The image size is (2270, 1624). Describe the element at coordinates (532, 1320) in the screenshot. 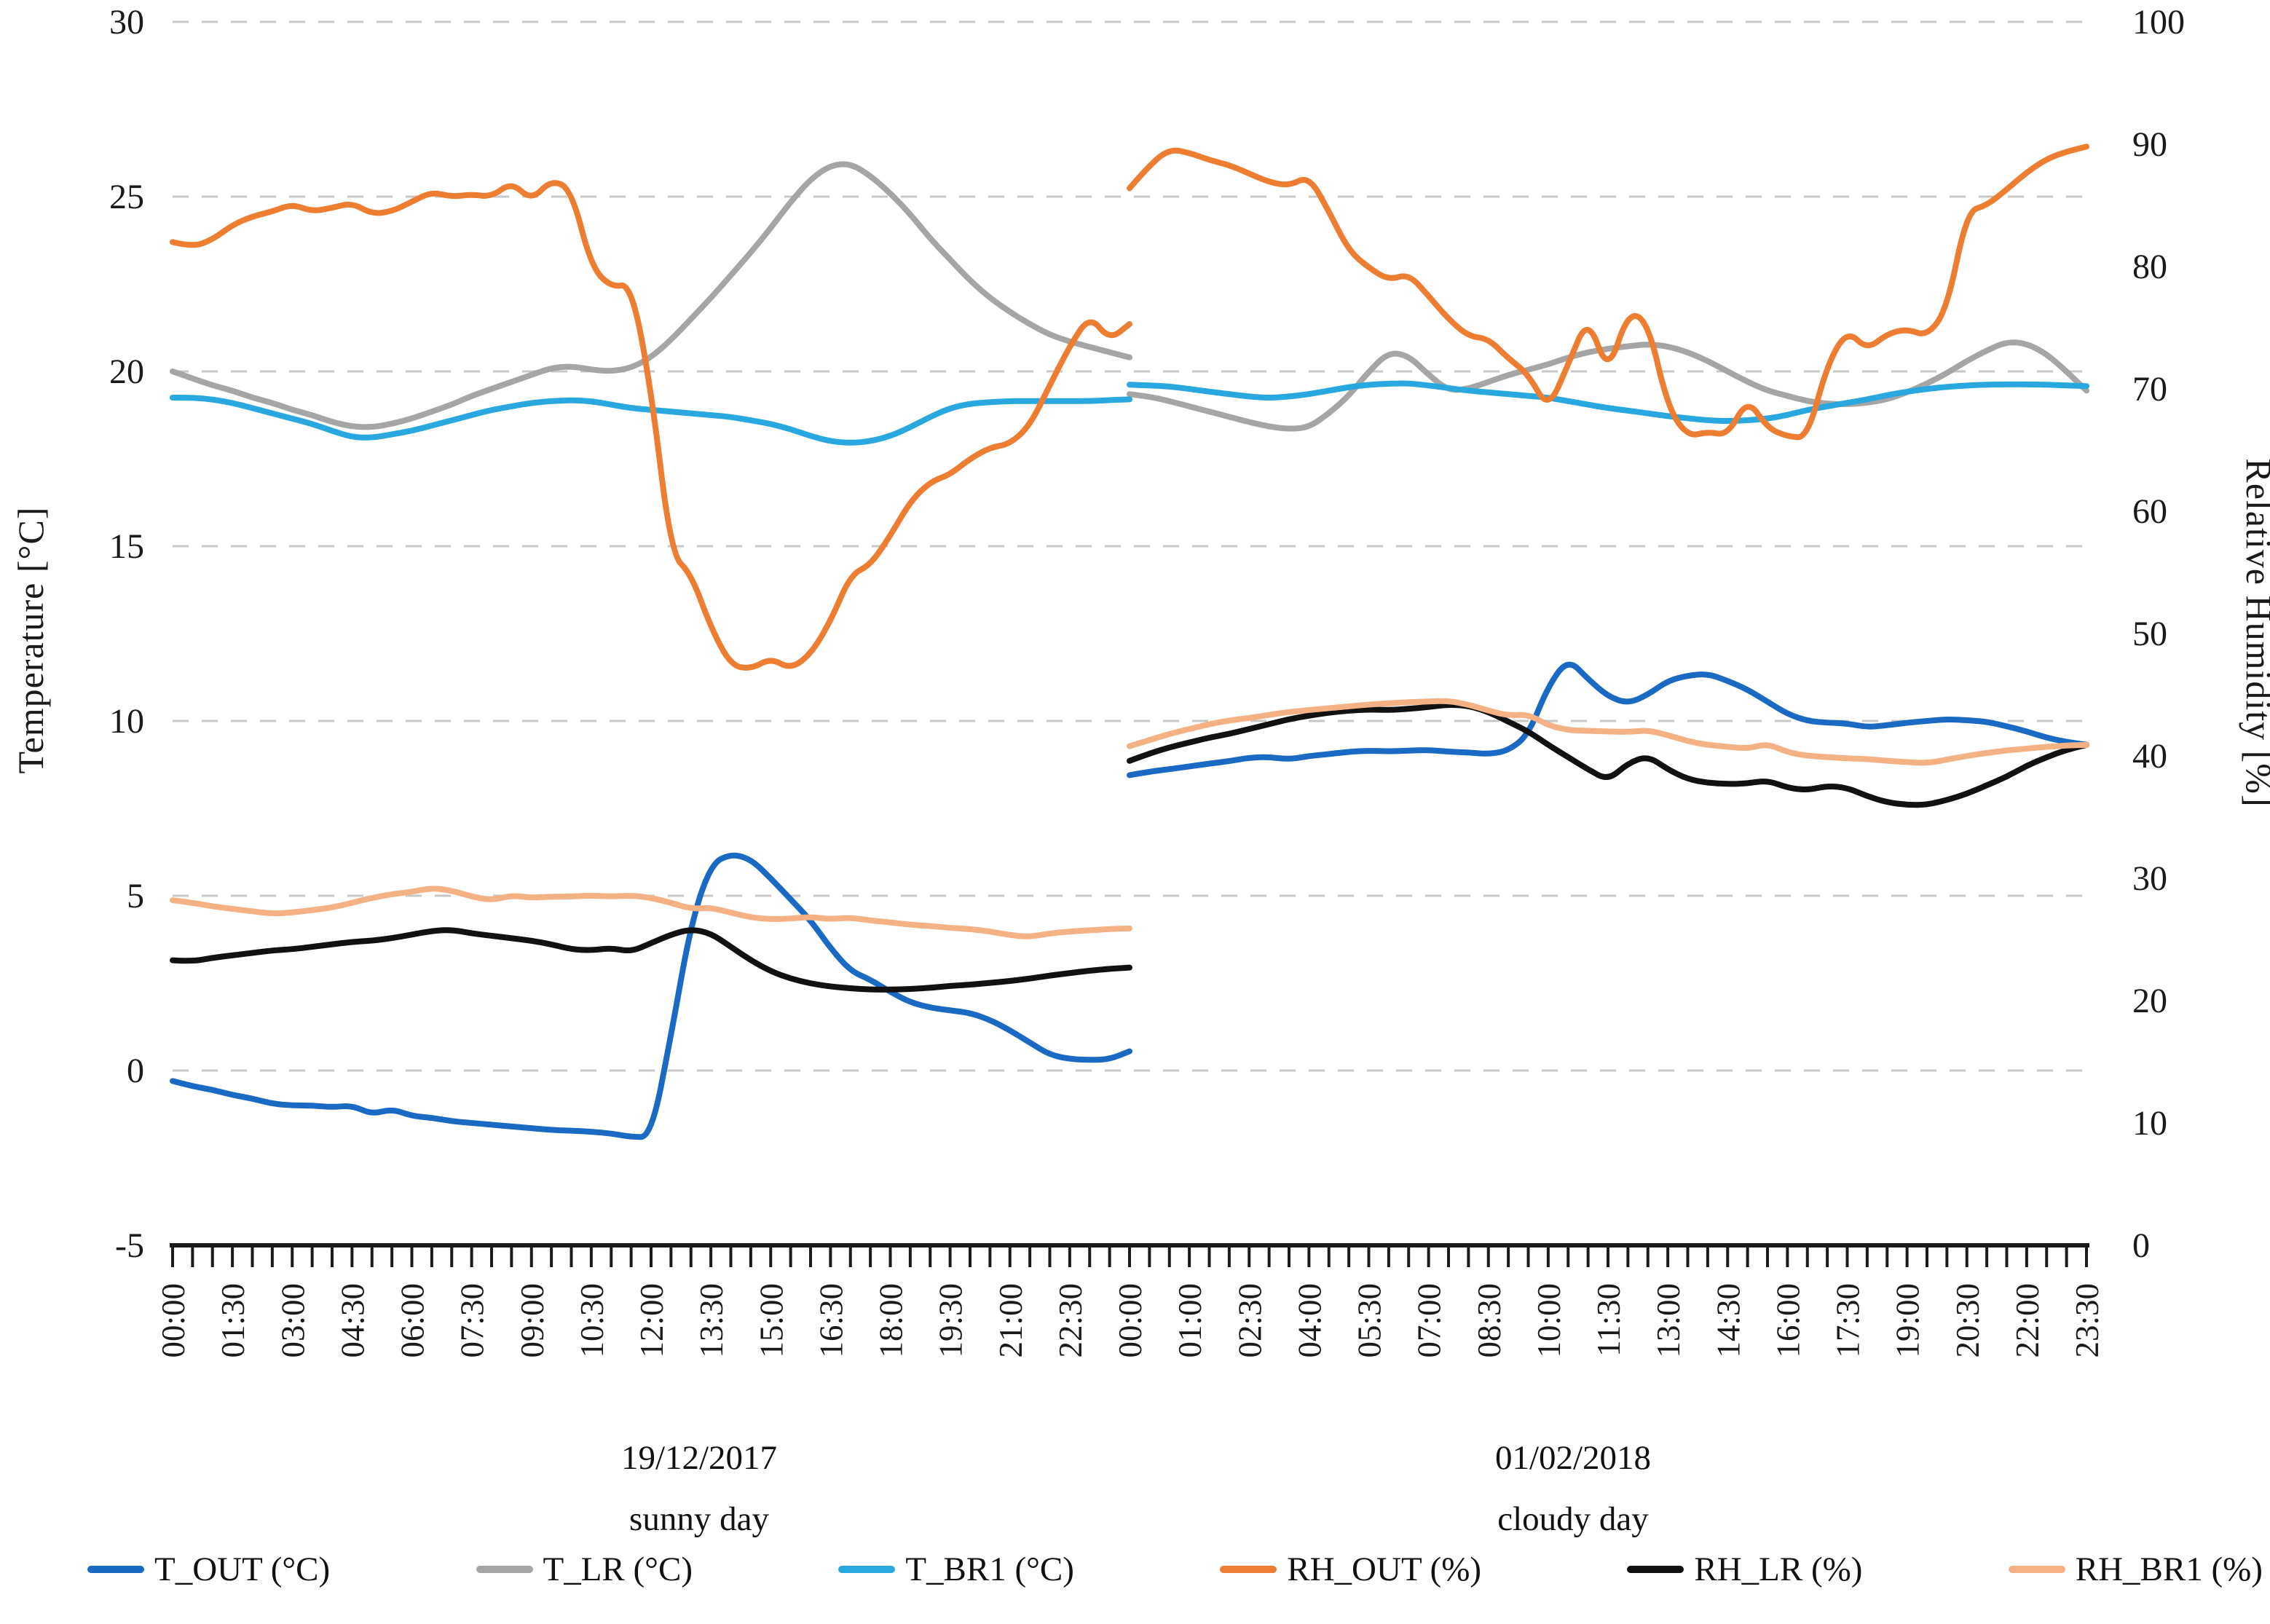

I see `svg-text: 09:00` at that location.